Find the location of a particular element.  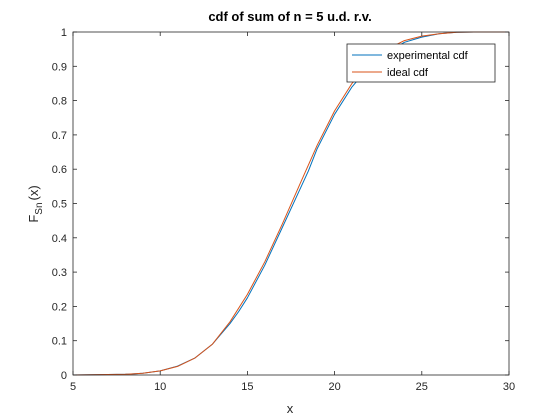

y-tick-label: 0.9 is located at coordinates (59, 67).